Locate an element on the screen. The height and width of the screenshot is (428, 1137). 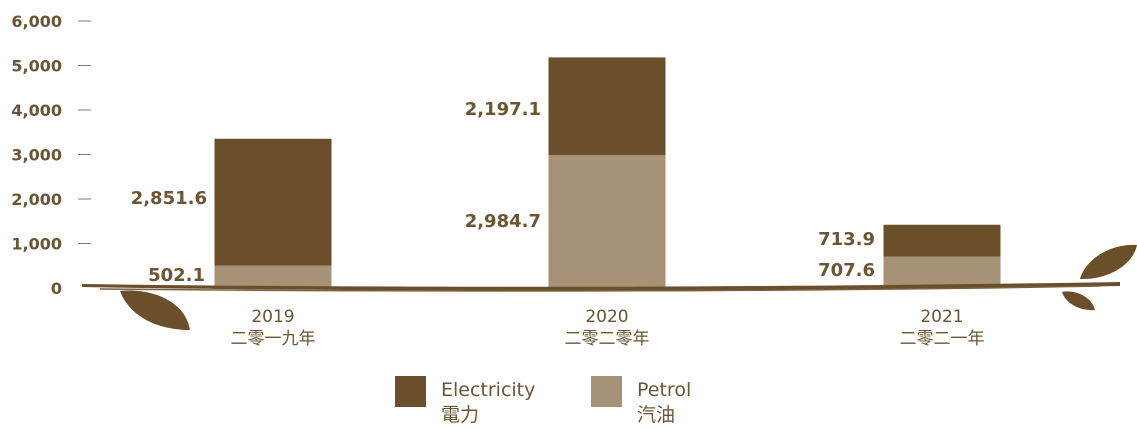
leaf-right-bottom-icon is located at coordinates (1078, 301).